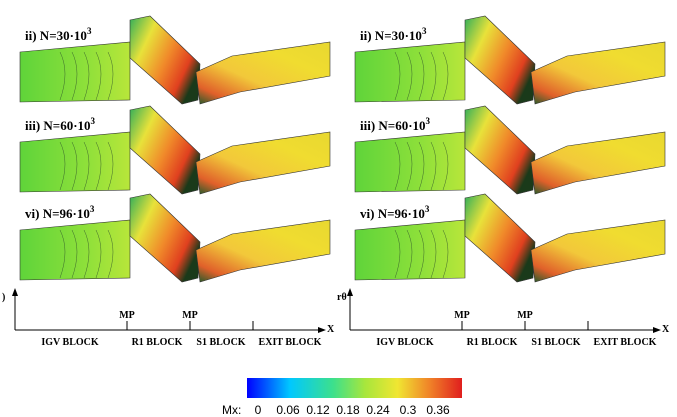  Describe the element at coordinates (378, 410) in the screenshot. I see `colorbar-tick-label: 0.24` at that location.